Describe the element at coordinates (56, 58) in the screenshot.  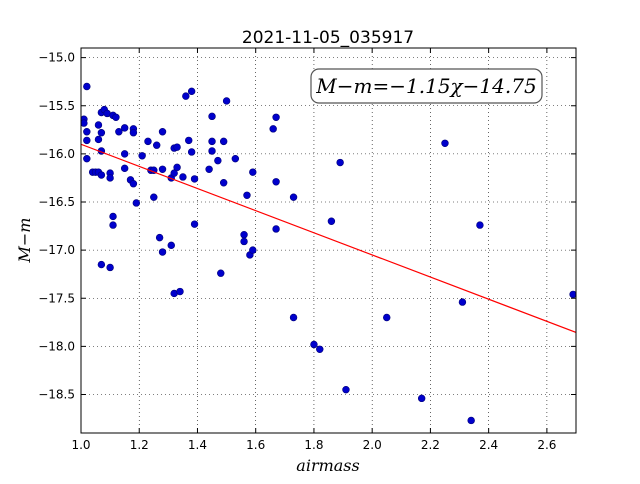
I see `y-tick-label: −15.0` at that location.